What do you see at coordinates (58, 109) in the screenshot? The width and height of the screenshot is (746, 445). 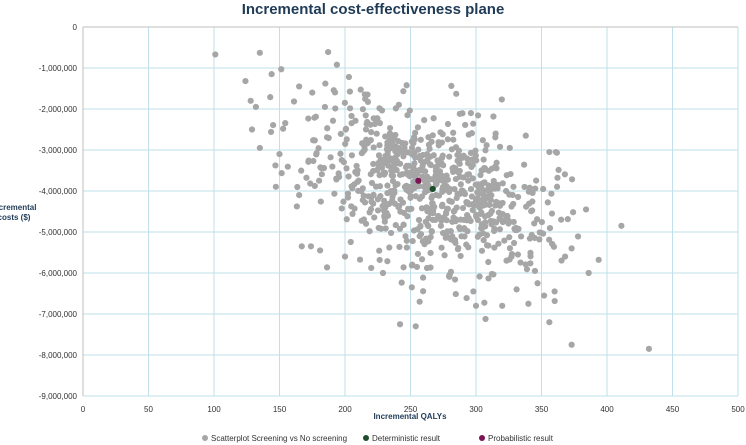 I see `y-tick-label: -2,000,000` at bounding box center [58, 109].